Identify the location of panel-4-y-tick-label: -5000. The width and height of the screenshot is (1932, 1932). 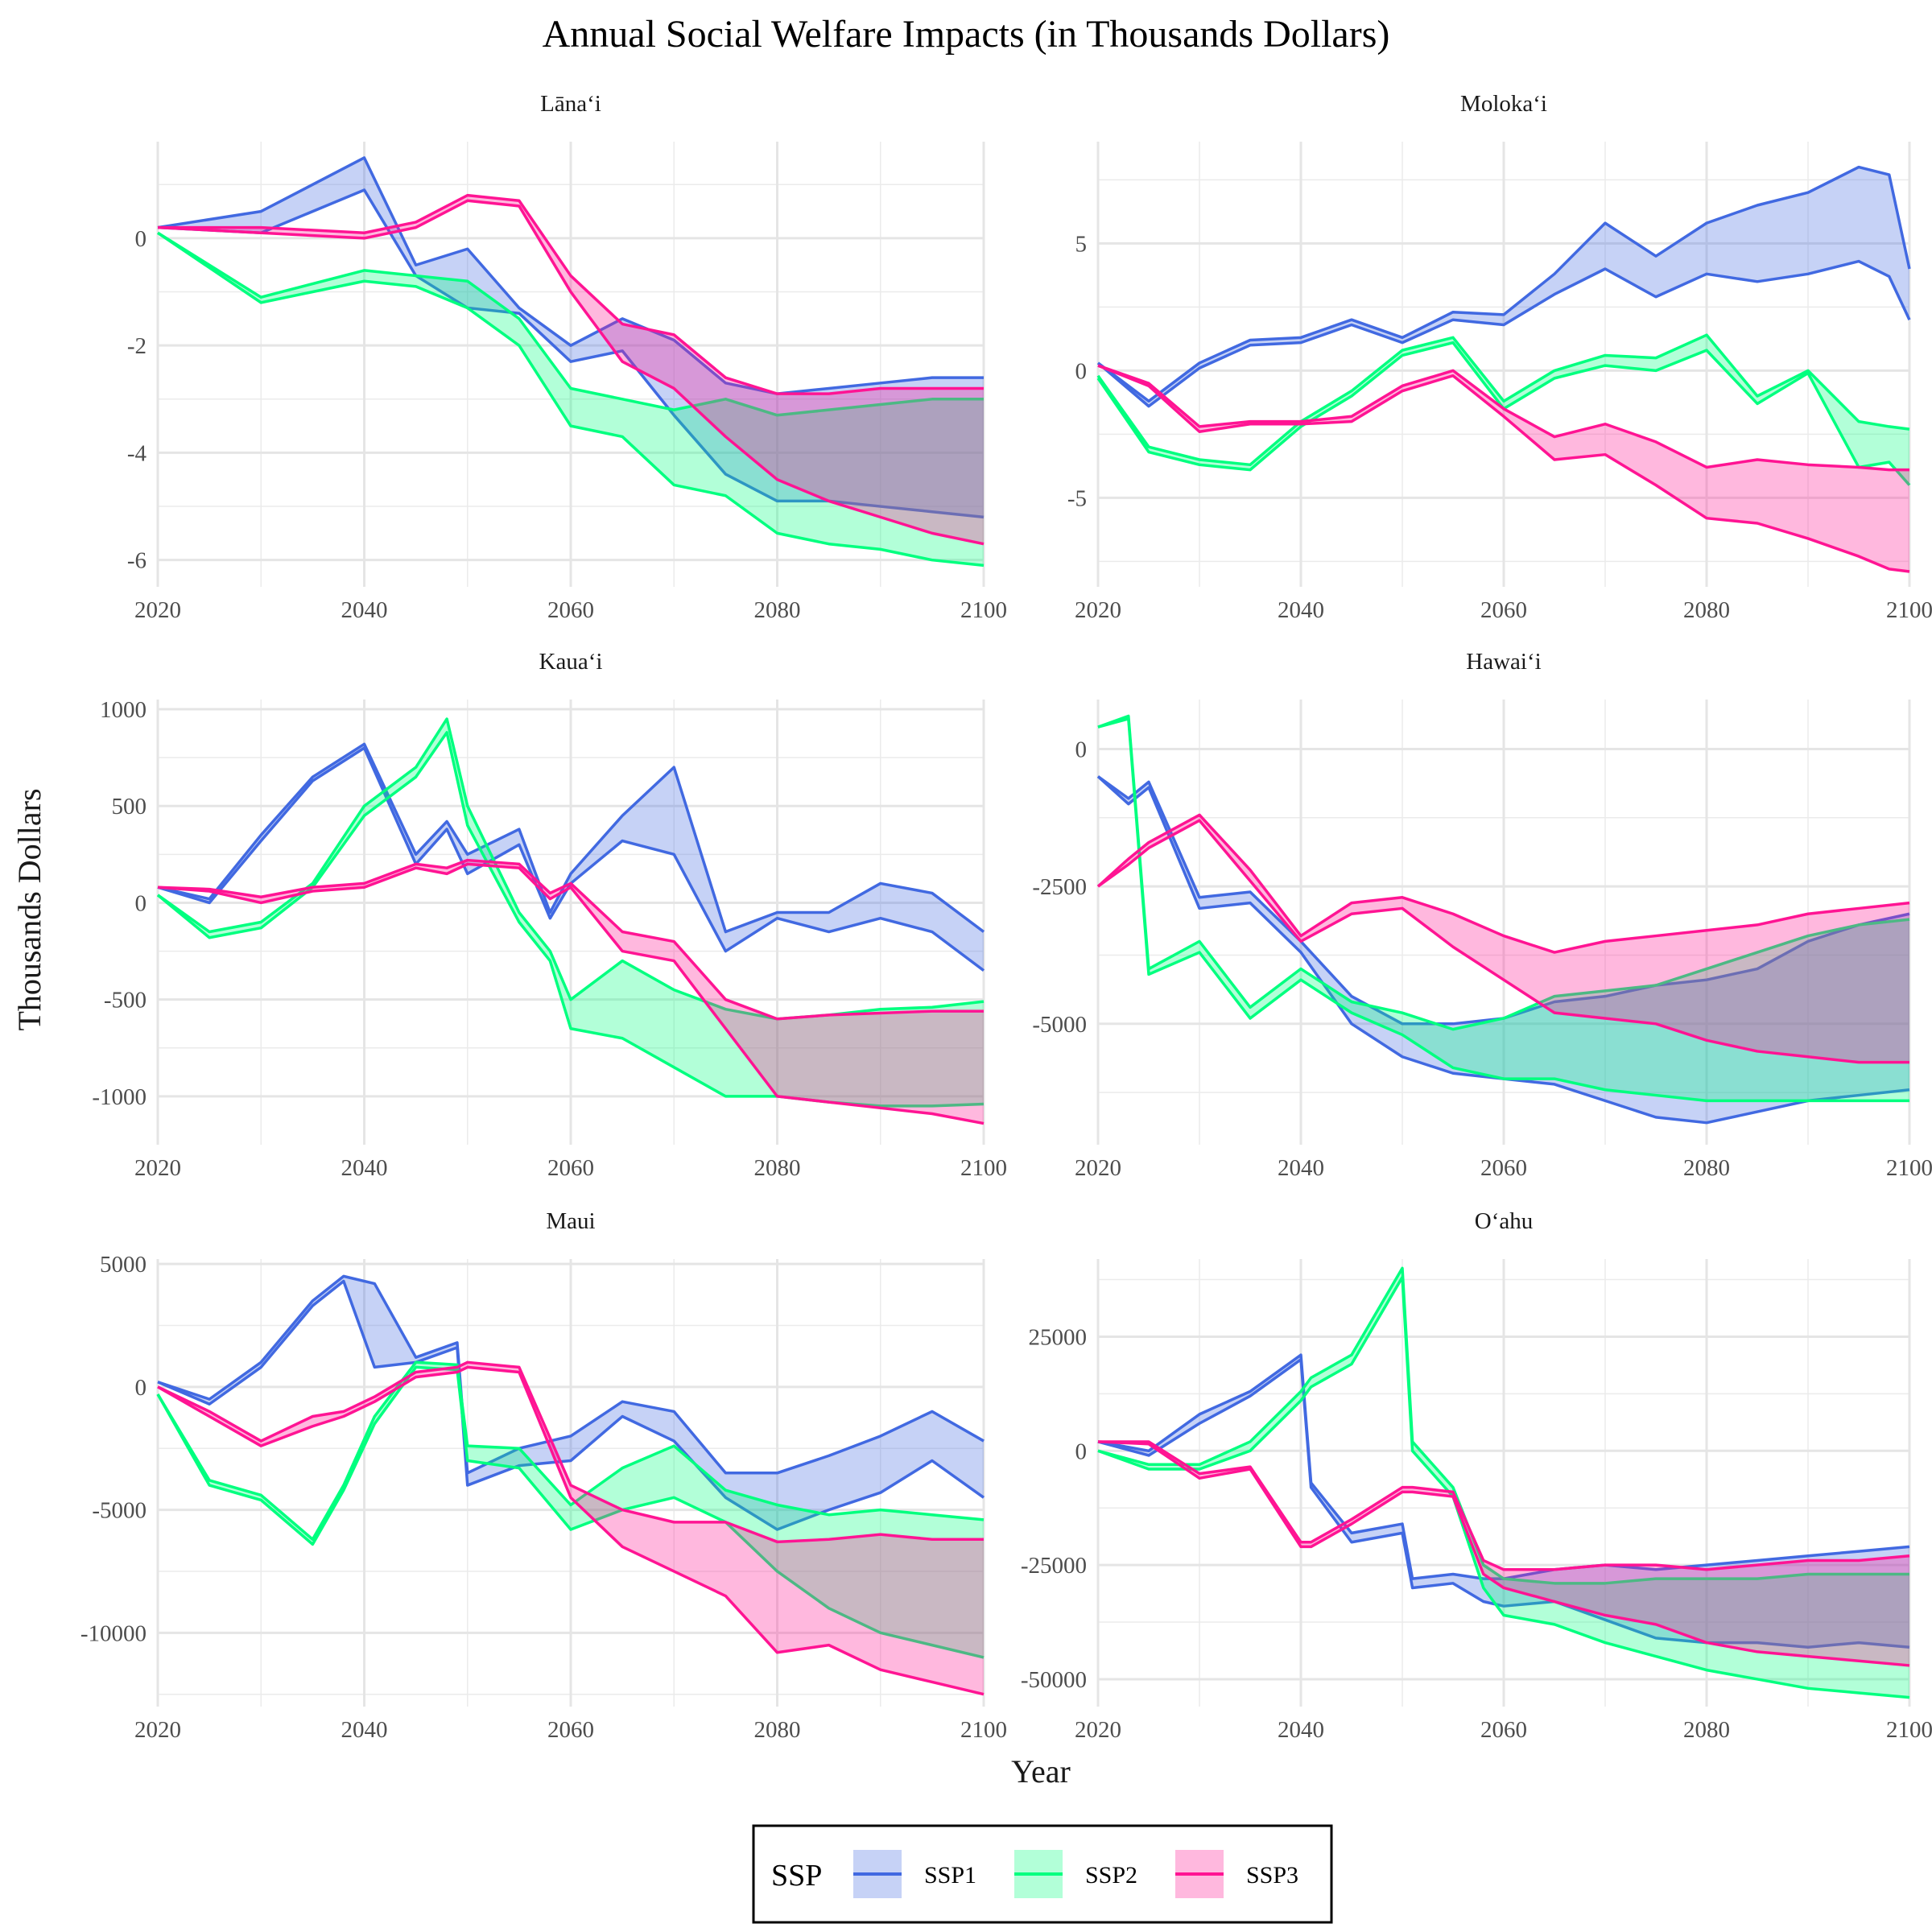
(1059, 1025).